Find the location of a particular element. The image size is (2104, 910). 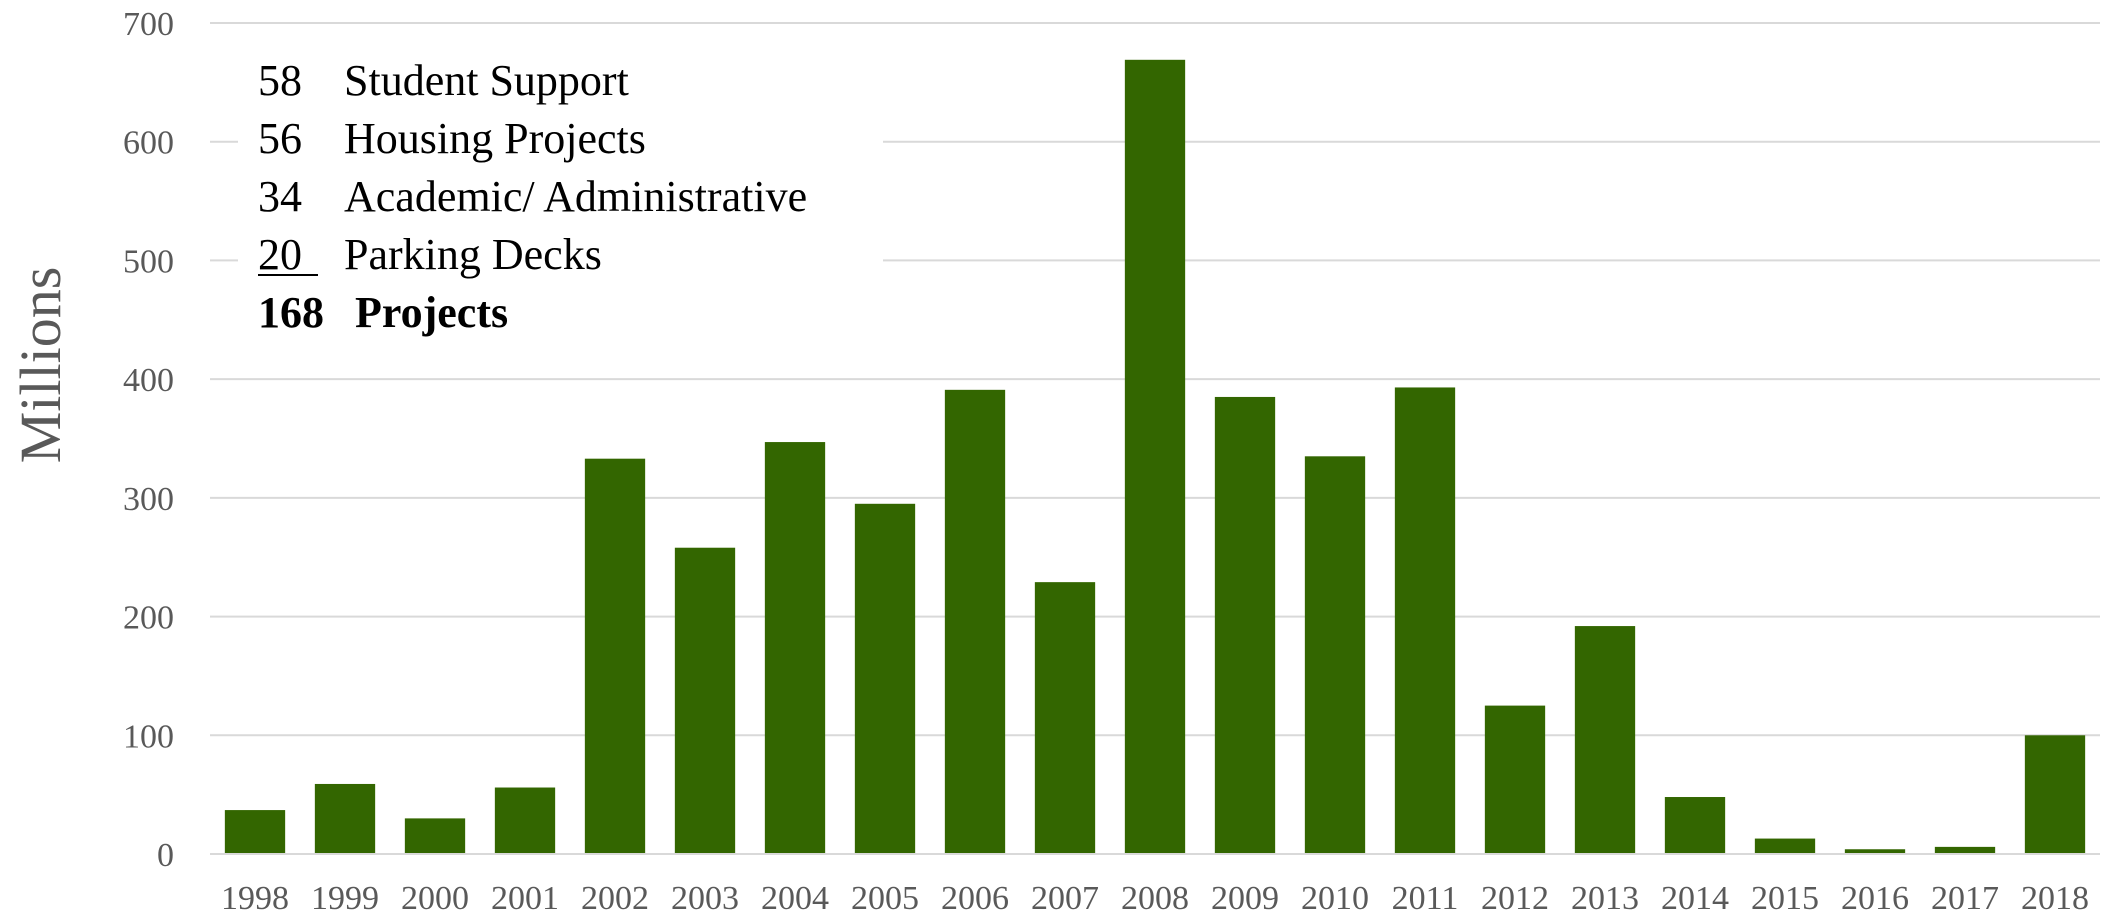

bar-1998 is located at coordinates (255, 832).